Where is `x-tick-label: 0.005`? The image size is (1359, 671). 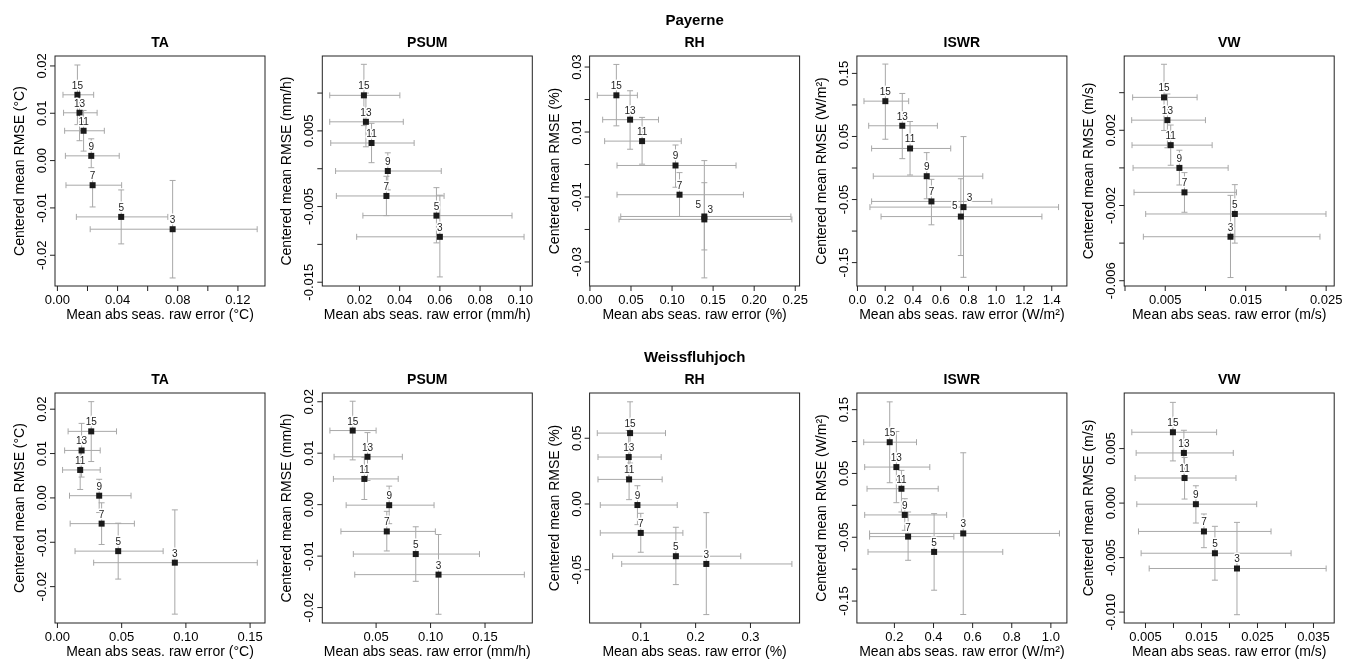 x-tick-label: 0.005 is located at coordinates (1165, 299).